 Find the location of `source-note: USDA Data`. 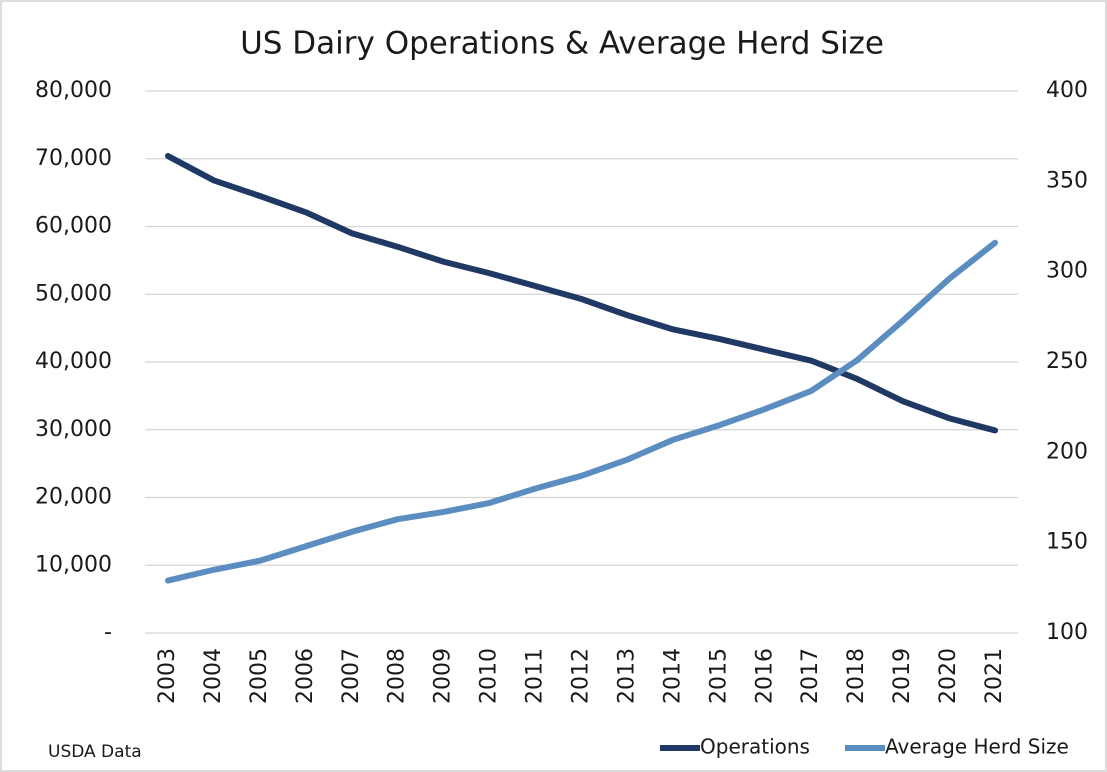

source-note: USDA Data is located at coordinates (95, 752).